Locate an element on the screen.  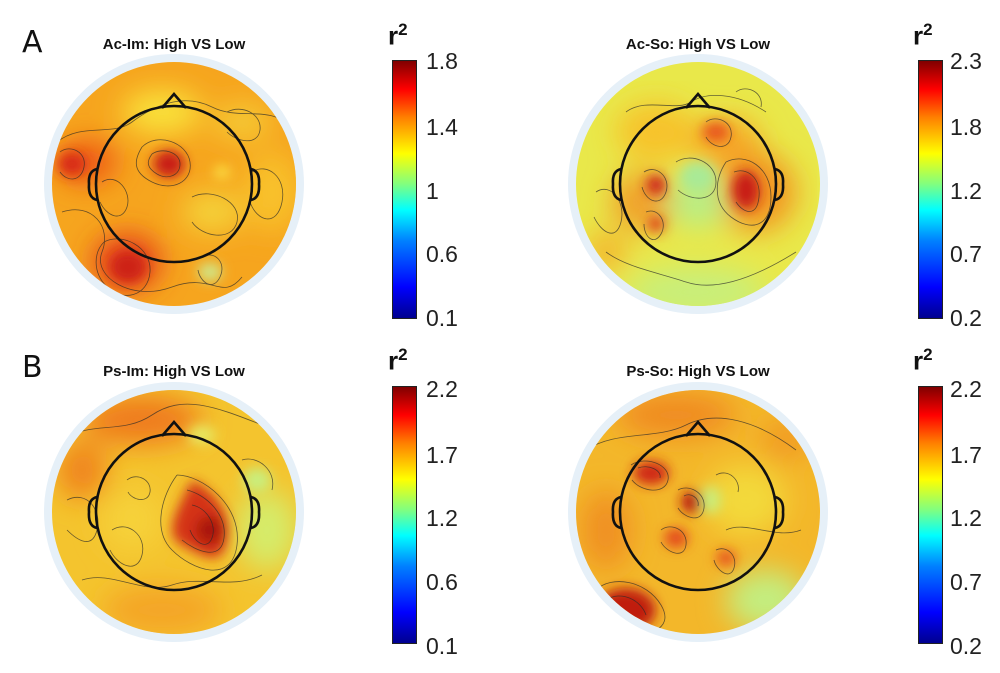
colorbar-tick: 1.4 is located at coordinates (442, 127).